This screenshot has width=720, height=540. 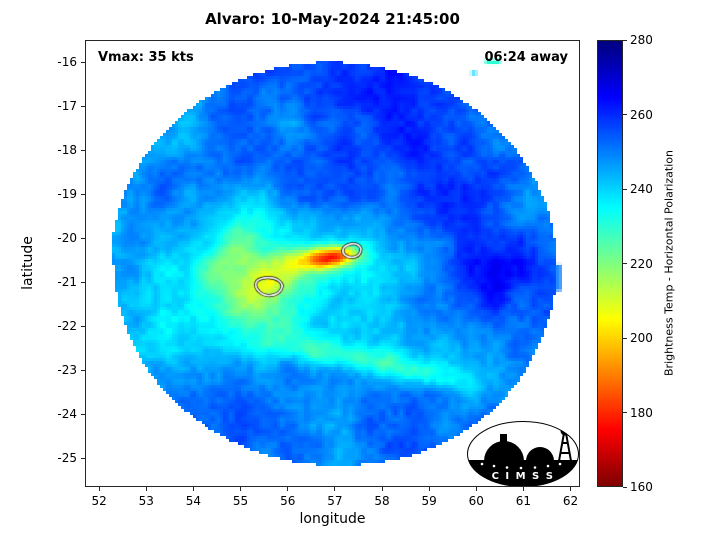 I want to click on x-tick-label: 62, so click(x=570, y=501).